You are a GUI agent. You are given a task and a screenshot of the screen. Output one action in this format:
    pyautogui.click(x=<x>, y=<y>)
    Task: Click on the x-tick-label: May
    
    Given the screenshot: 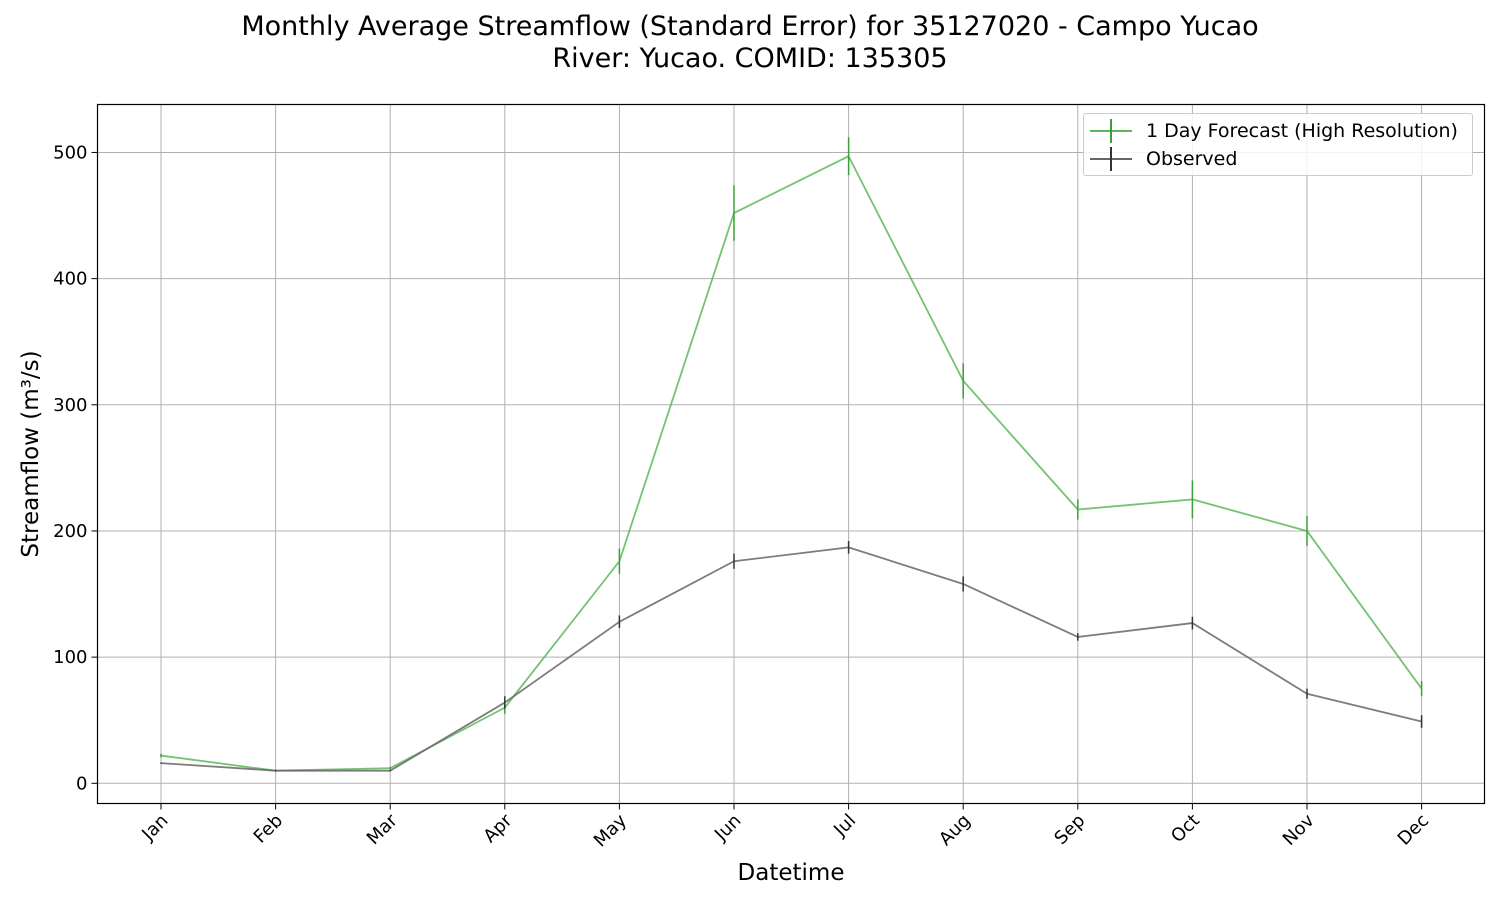 What is the action you would take?
    pyautogui.click(x=610, y=830)
    